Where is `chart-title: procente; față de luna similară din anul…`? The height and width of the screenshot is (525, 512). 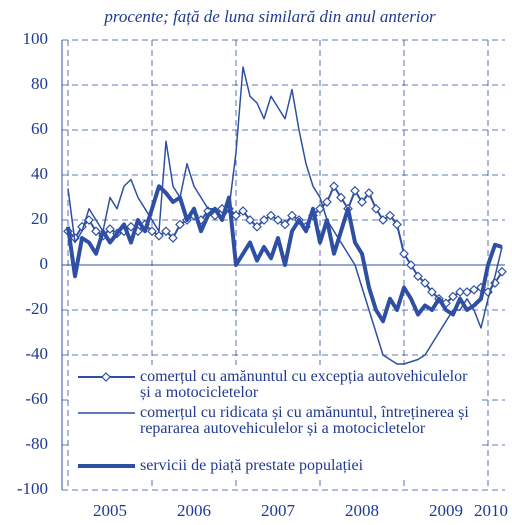
chart-title: procente; față de luna similară din anul… is located at coordinates (269, 16).